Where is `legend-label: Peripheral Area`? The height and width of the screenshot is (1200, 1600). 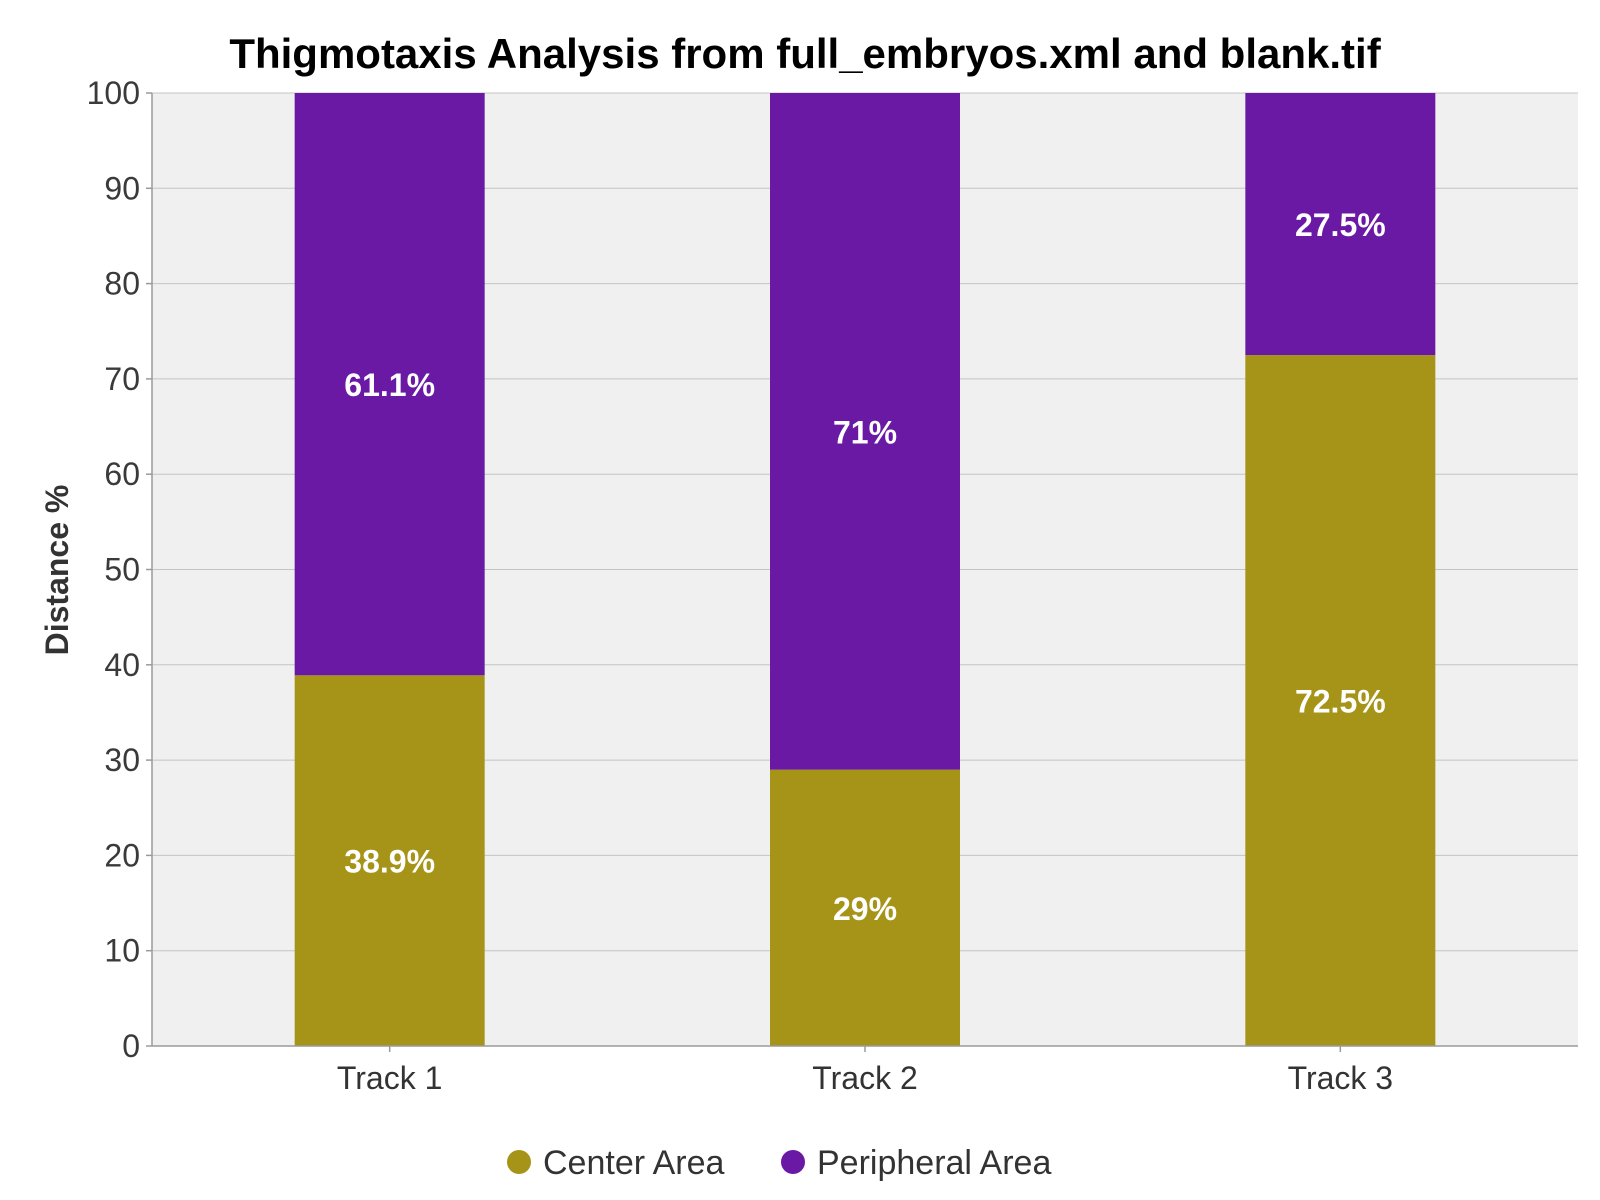 legend-label: Peripheral Area is located at coordinates (934, 1163).